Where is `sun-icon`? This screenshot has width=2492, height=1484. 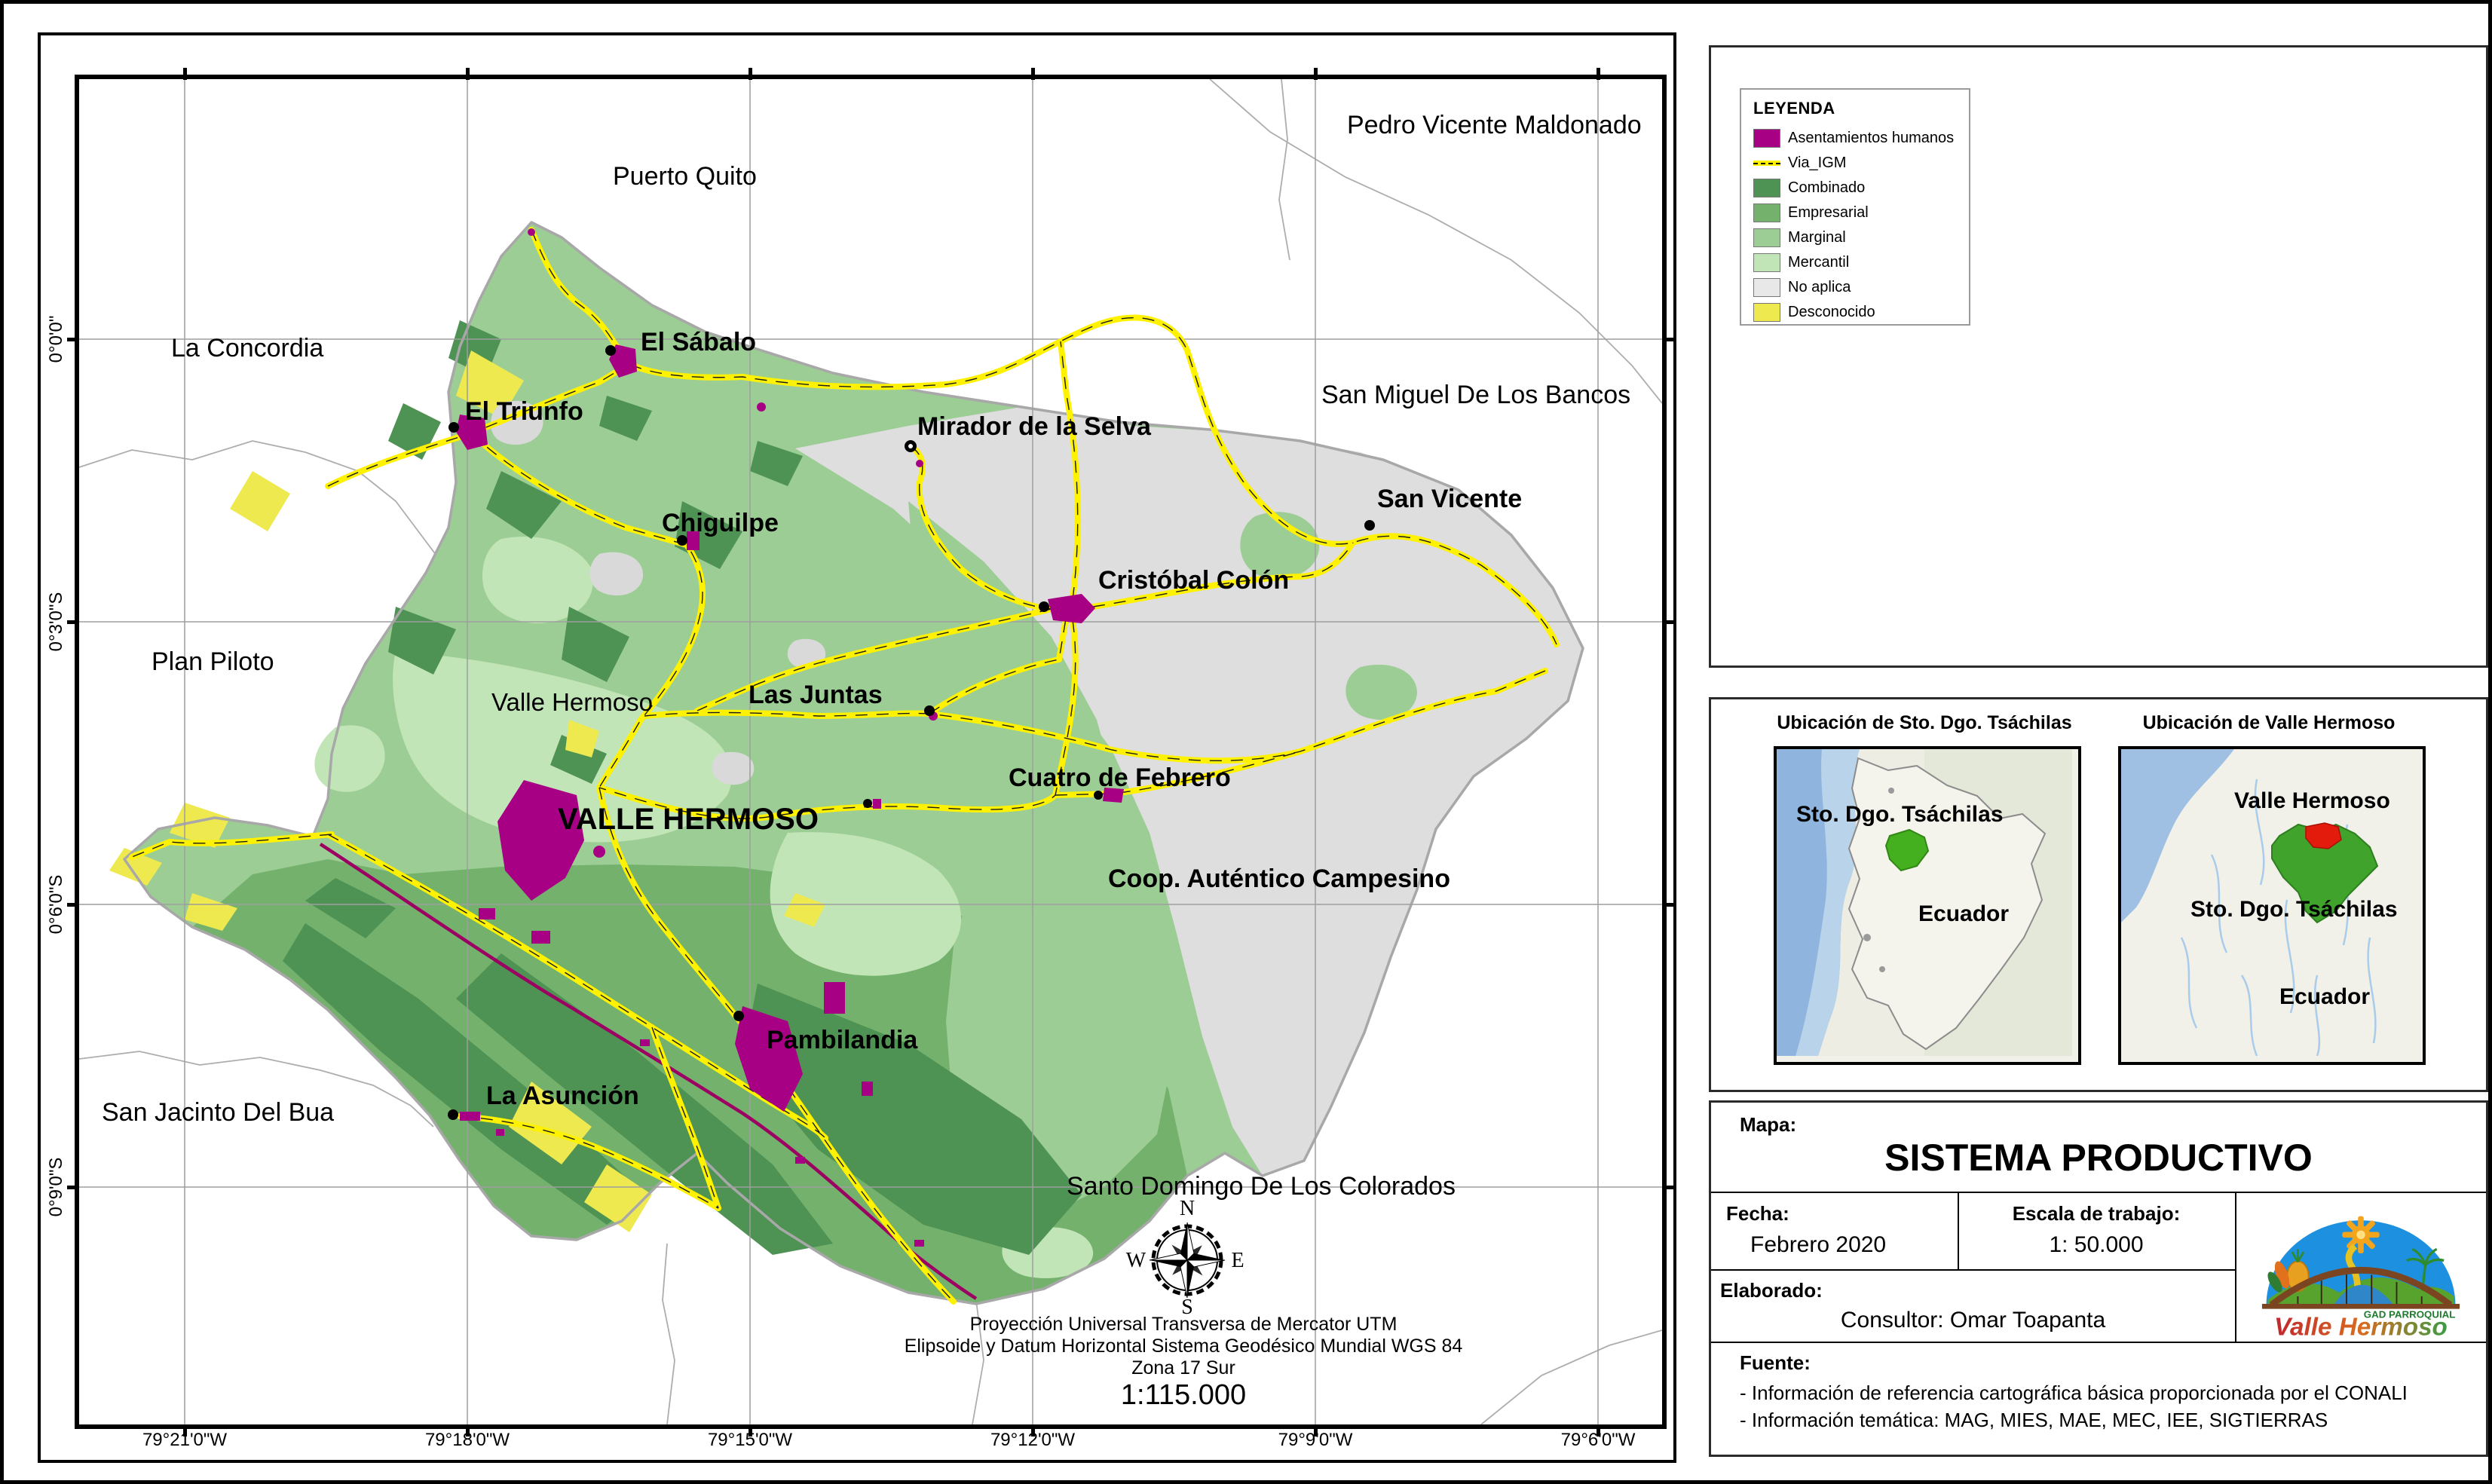
sun-icon is located at coordinates (2361, 1235).